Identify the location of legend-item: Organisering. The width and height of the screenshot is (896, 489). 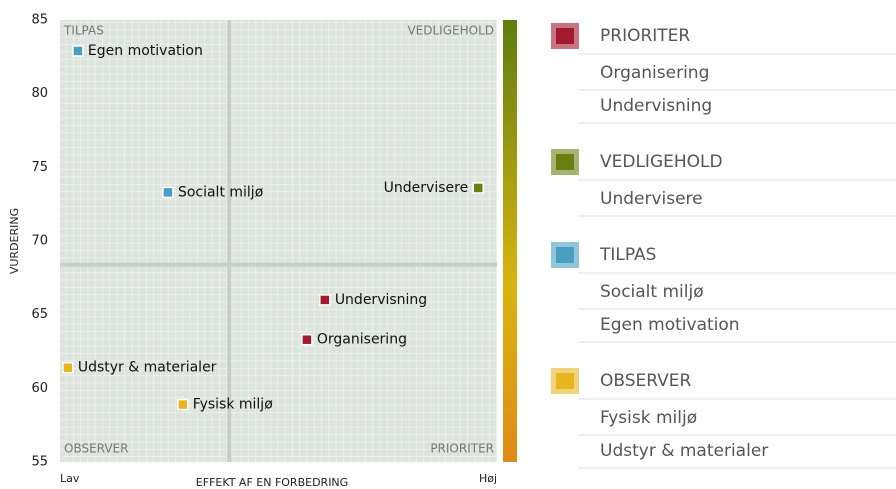
(654, 73).